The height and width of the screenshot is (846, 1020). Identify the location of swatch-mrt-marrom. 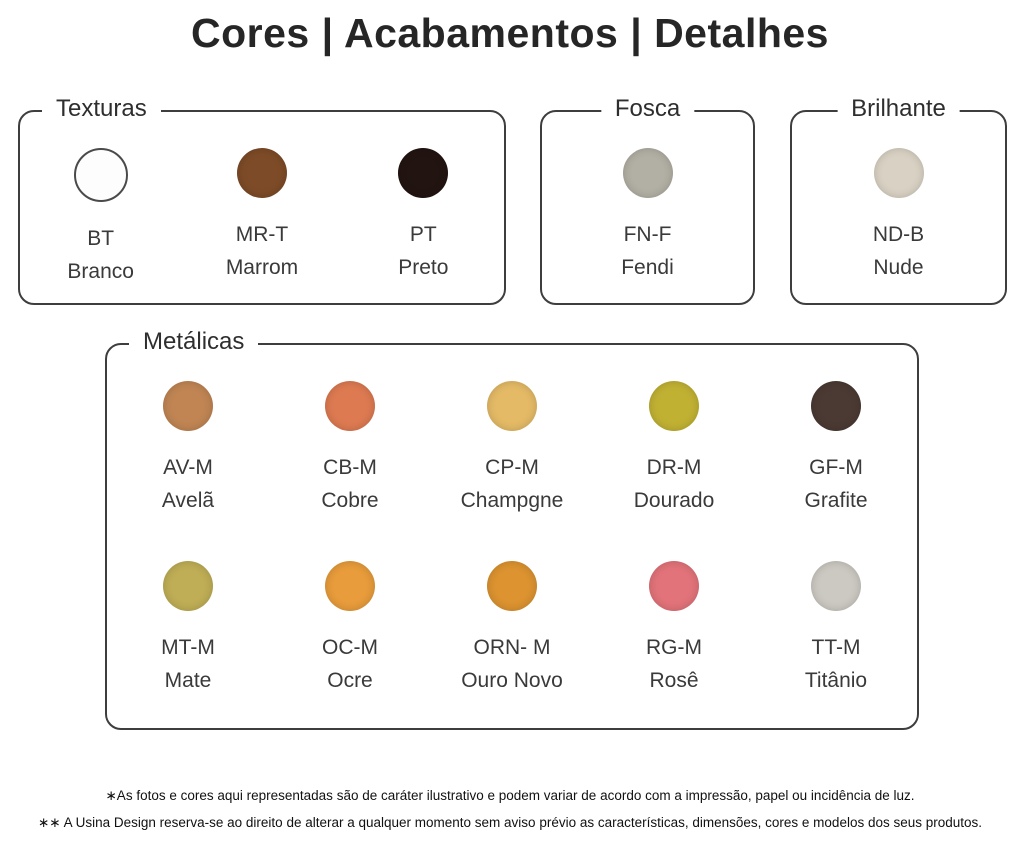
(261, 173).